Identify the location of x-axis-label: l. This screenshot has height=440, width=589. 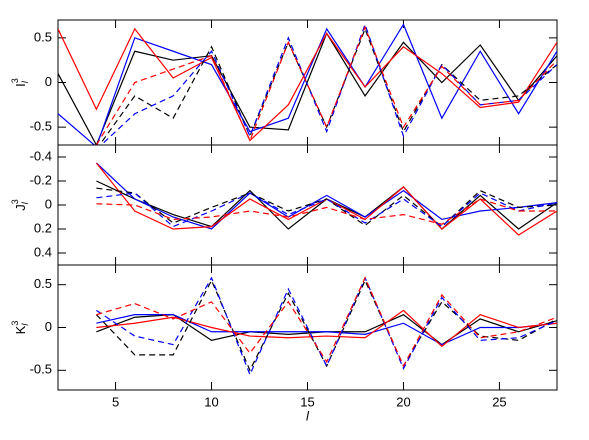
(308, 415).